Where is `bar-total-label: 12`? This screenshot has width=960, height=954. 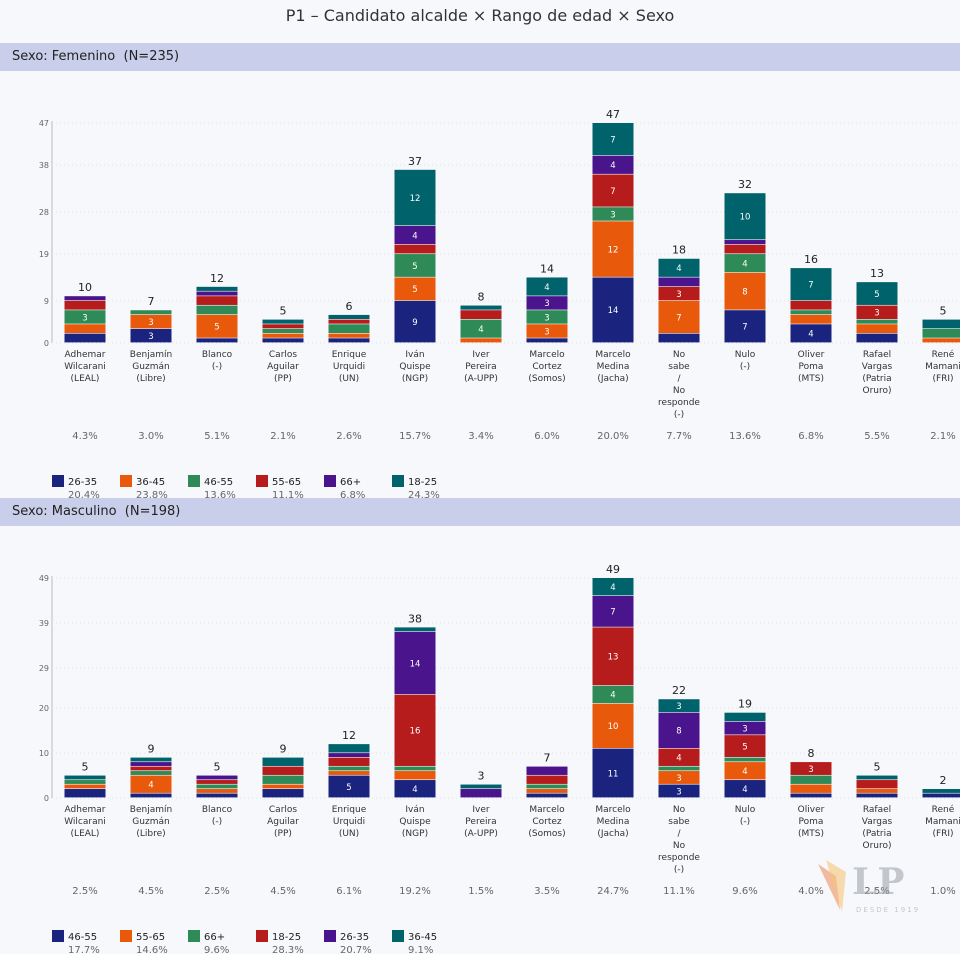
bar-total-label: 12 is located at coordinates (349, 735).